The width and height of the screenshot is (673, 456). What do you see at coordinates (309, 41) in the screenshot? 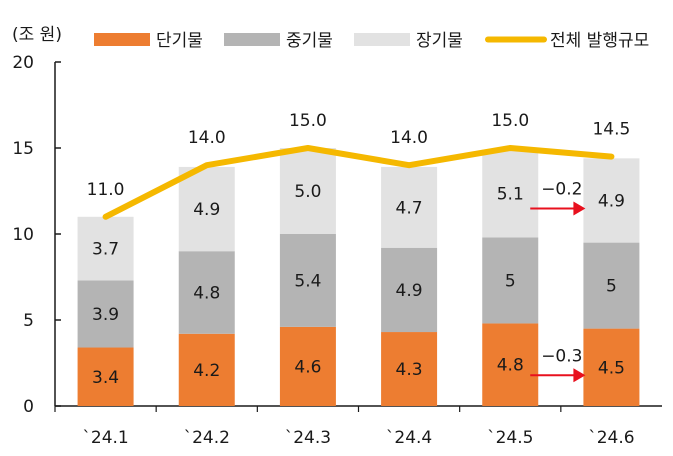
I see `legend-label-2: 중기물` at bounding box center [309, 41].